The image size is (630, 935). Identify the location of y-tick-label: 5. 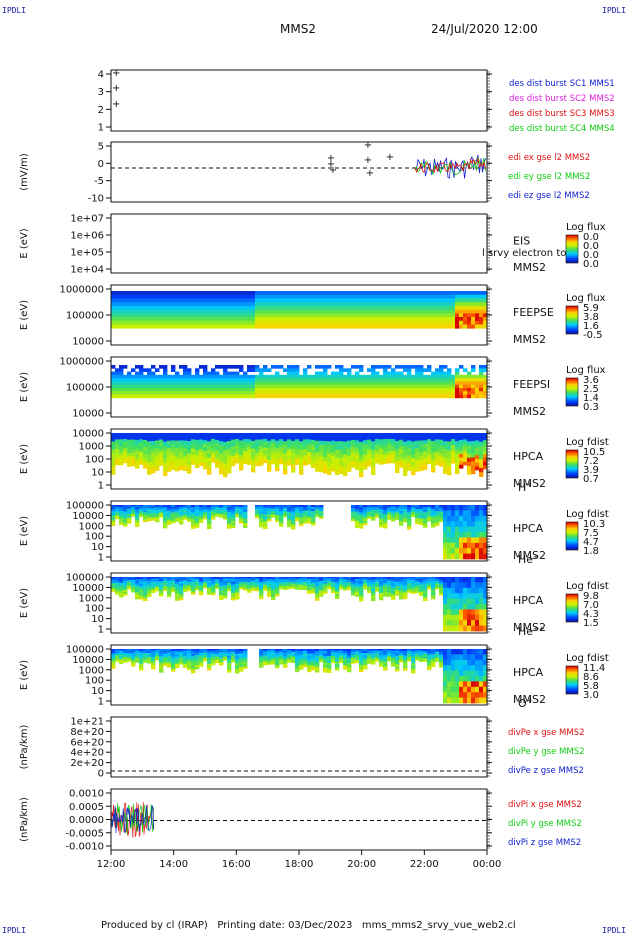
(101, 147).